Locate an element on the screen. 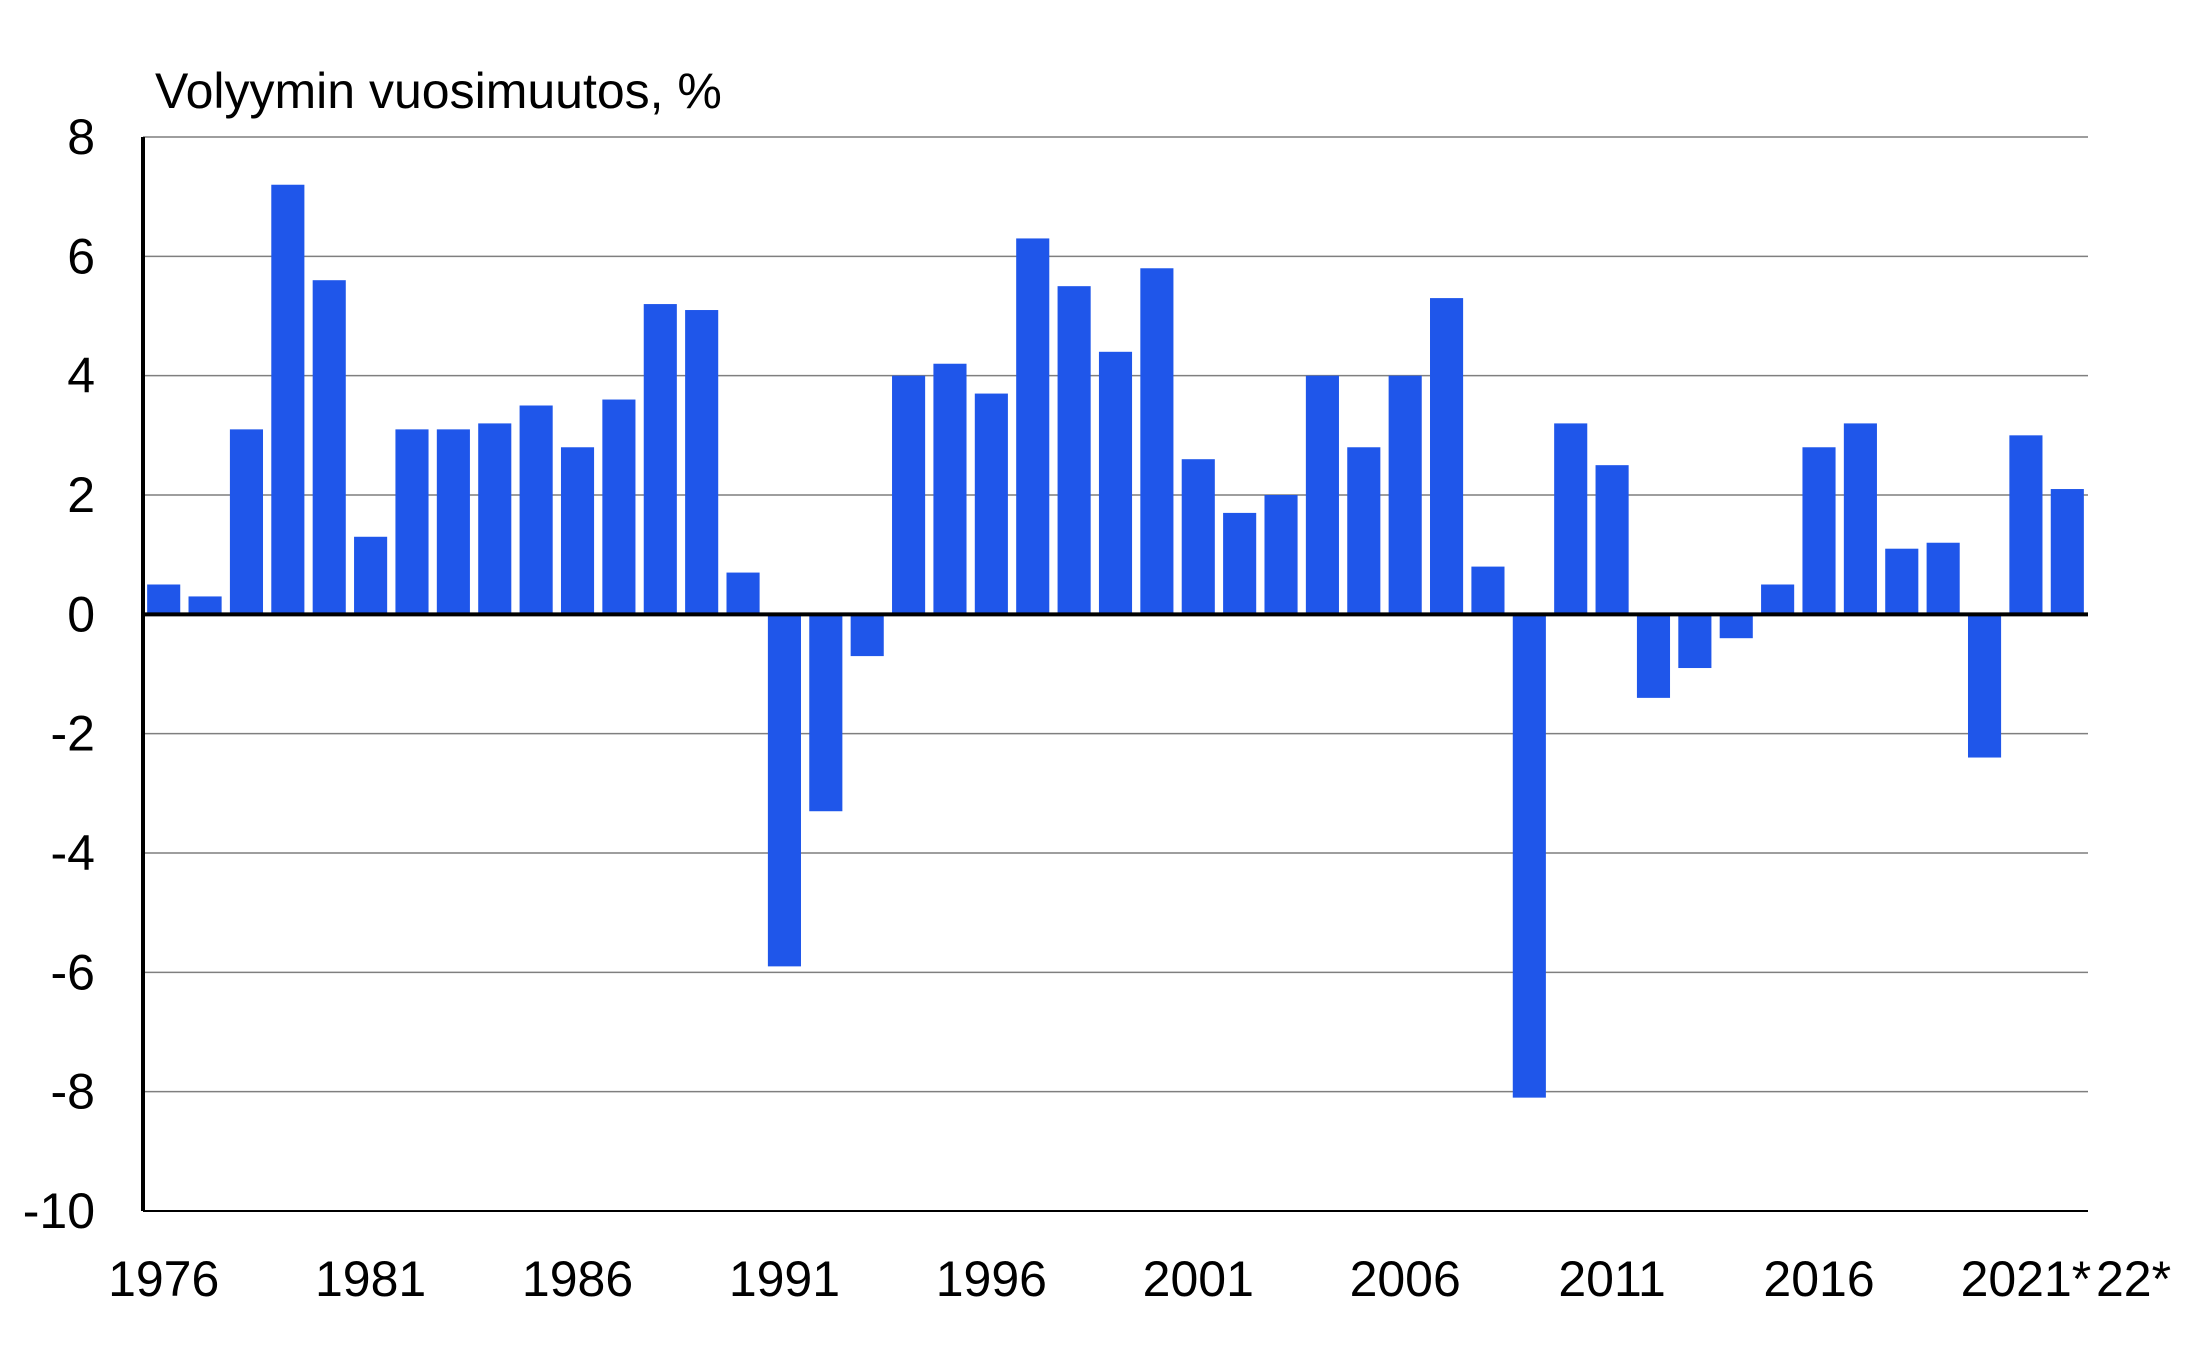  bar-1986 is located at coordinates (577, 531).